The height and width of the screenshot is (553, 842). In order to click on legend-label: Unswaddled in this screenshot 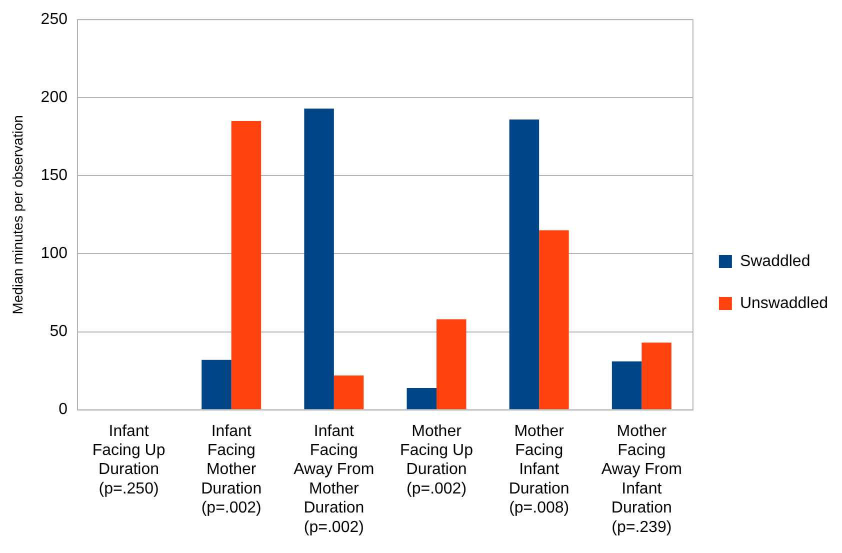, I will do `click(784, 303)`.